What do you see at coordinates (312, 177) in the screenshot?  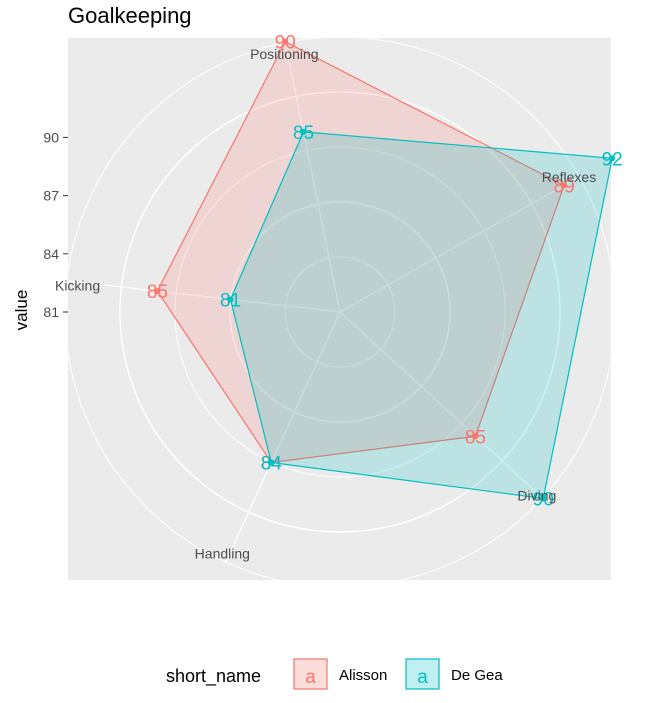 I see `spoke-positioning` at bounding box center [312, 177].